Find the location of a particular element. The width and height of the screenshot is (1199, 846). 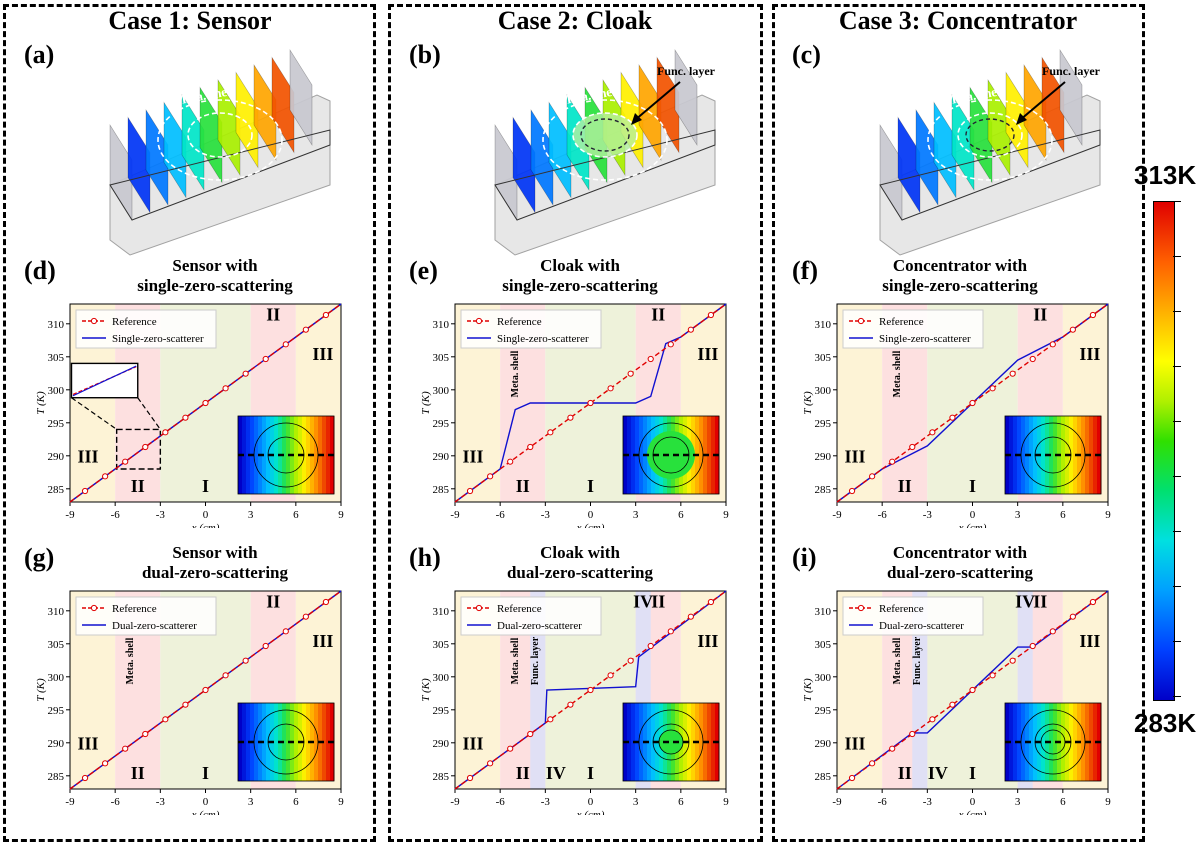

chart-title-g: Sensor with dual-zero-scattering is located at coordinates (215, 562).